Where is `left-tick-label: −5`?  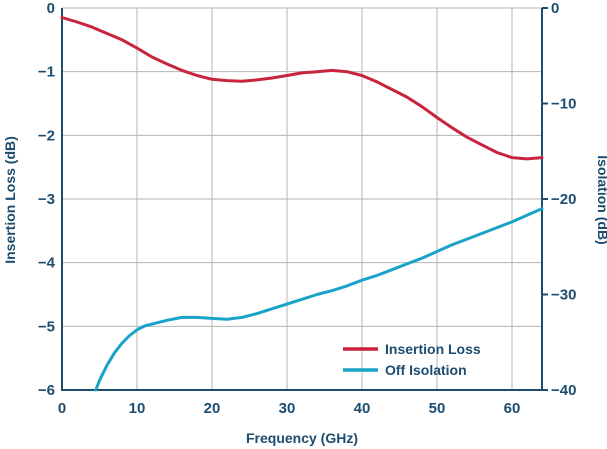 left-tick-label: −5 is located at coordinates (46, 326).